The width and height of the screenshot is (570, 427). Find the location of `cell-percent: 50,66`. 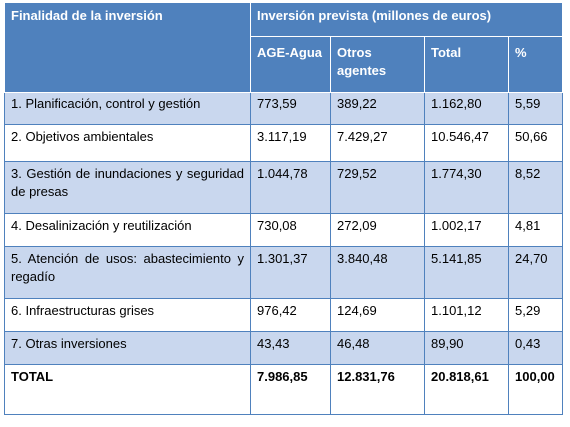

cell-percent: 50,66 is located at coordinates (535, 143).